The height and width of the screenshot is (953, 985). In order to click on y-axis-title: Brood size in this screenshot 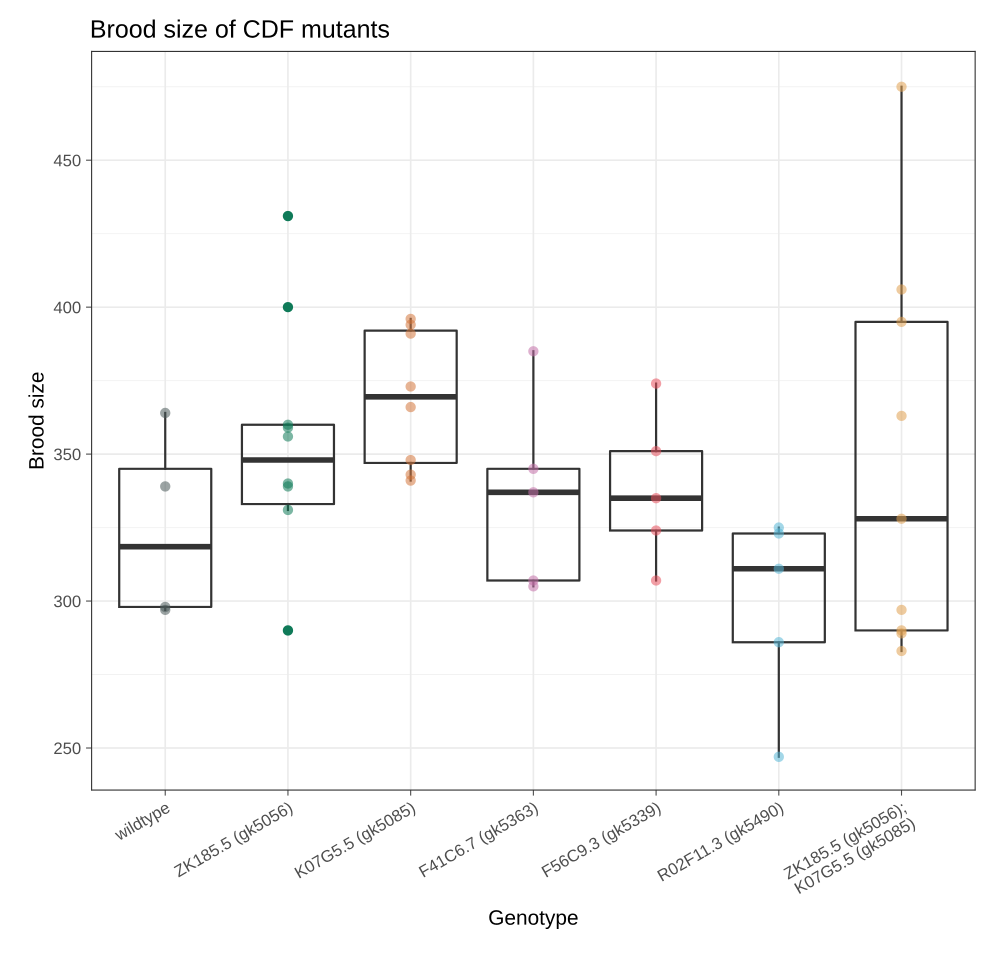, I will do `click(36, 420)`.